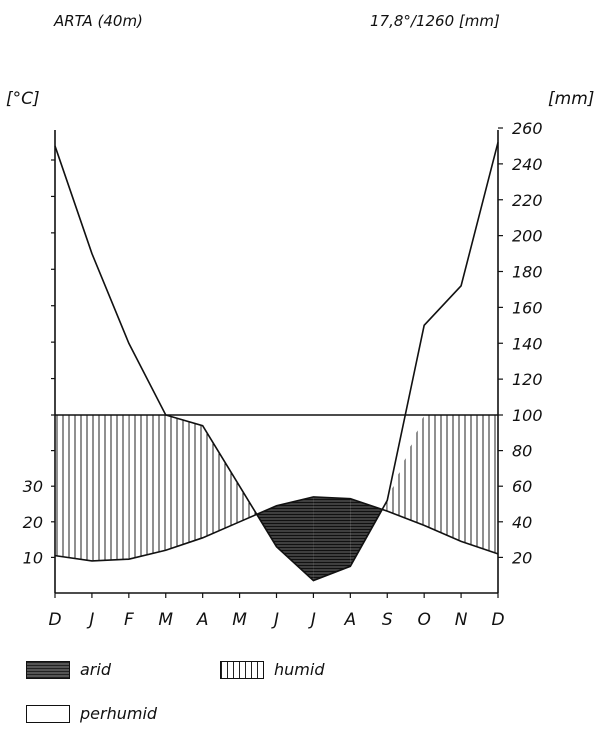 This screenshot has width=600, height=735. What do you see at coordinates (522, 522) in the screenshot?
I see `right-tick-label: 40` at bounding box center [522, 522].